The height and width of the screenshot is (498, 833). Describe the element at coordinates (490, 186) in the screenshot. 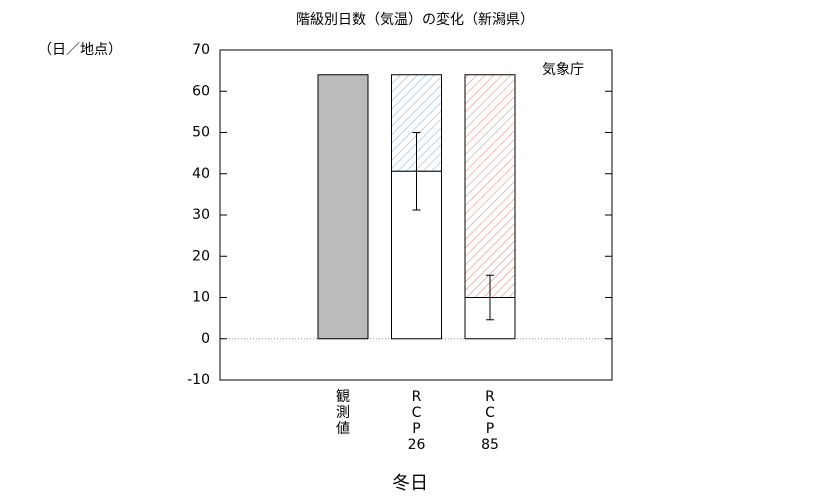

I see `change-hatch` at that location.